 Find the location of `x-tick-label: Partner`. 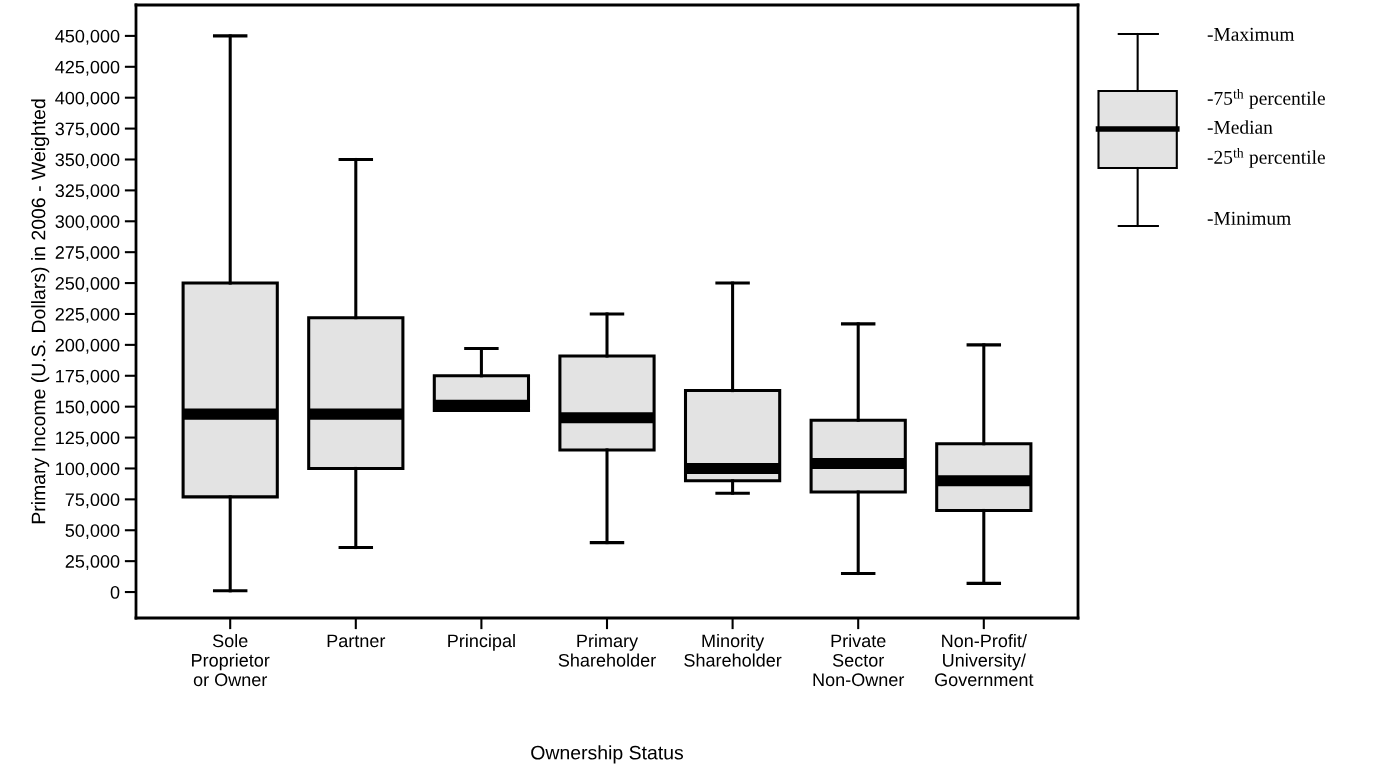

x-tick-label: Partner is located at coordinates (356, 641).